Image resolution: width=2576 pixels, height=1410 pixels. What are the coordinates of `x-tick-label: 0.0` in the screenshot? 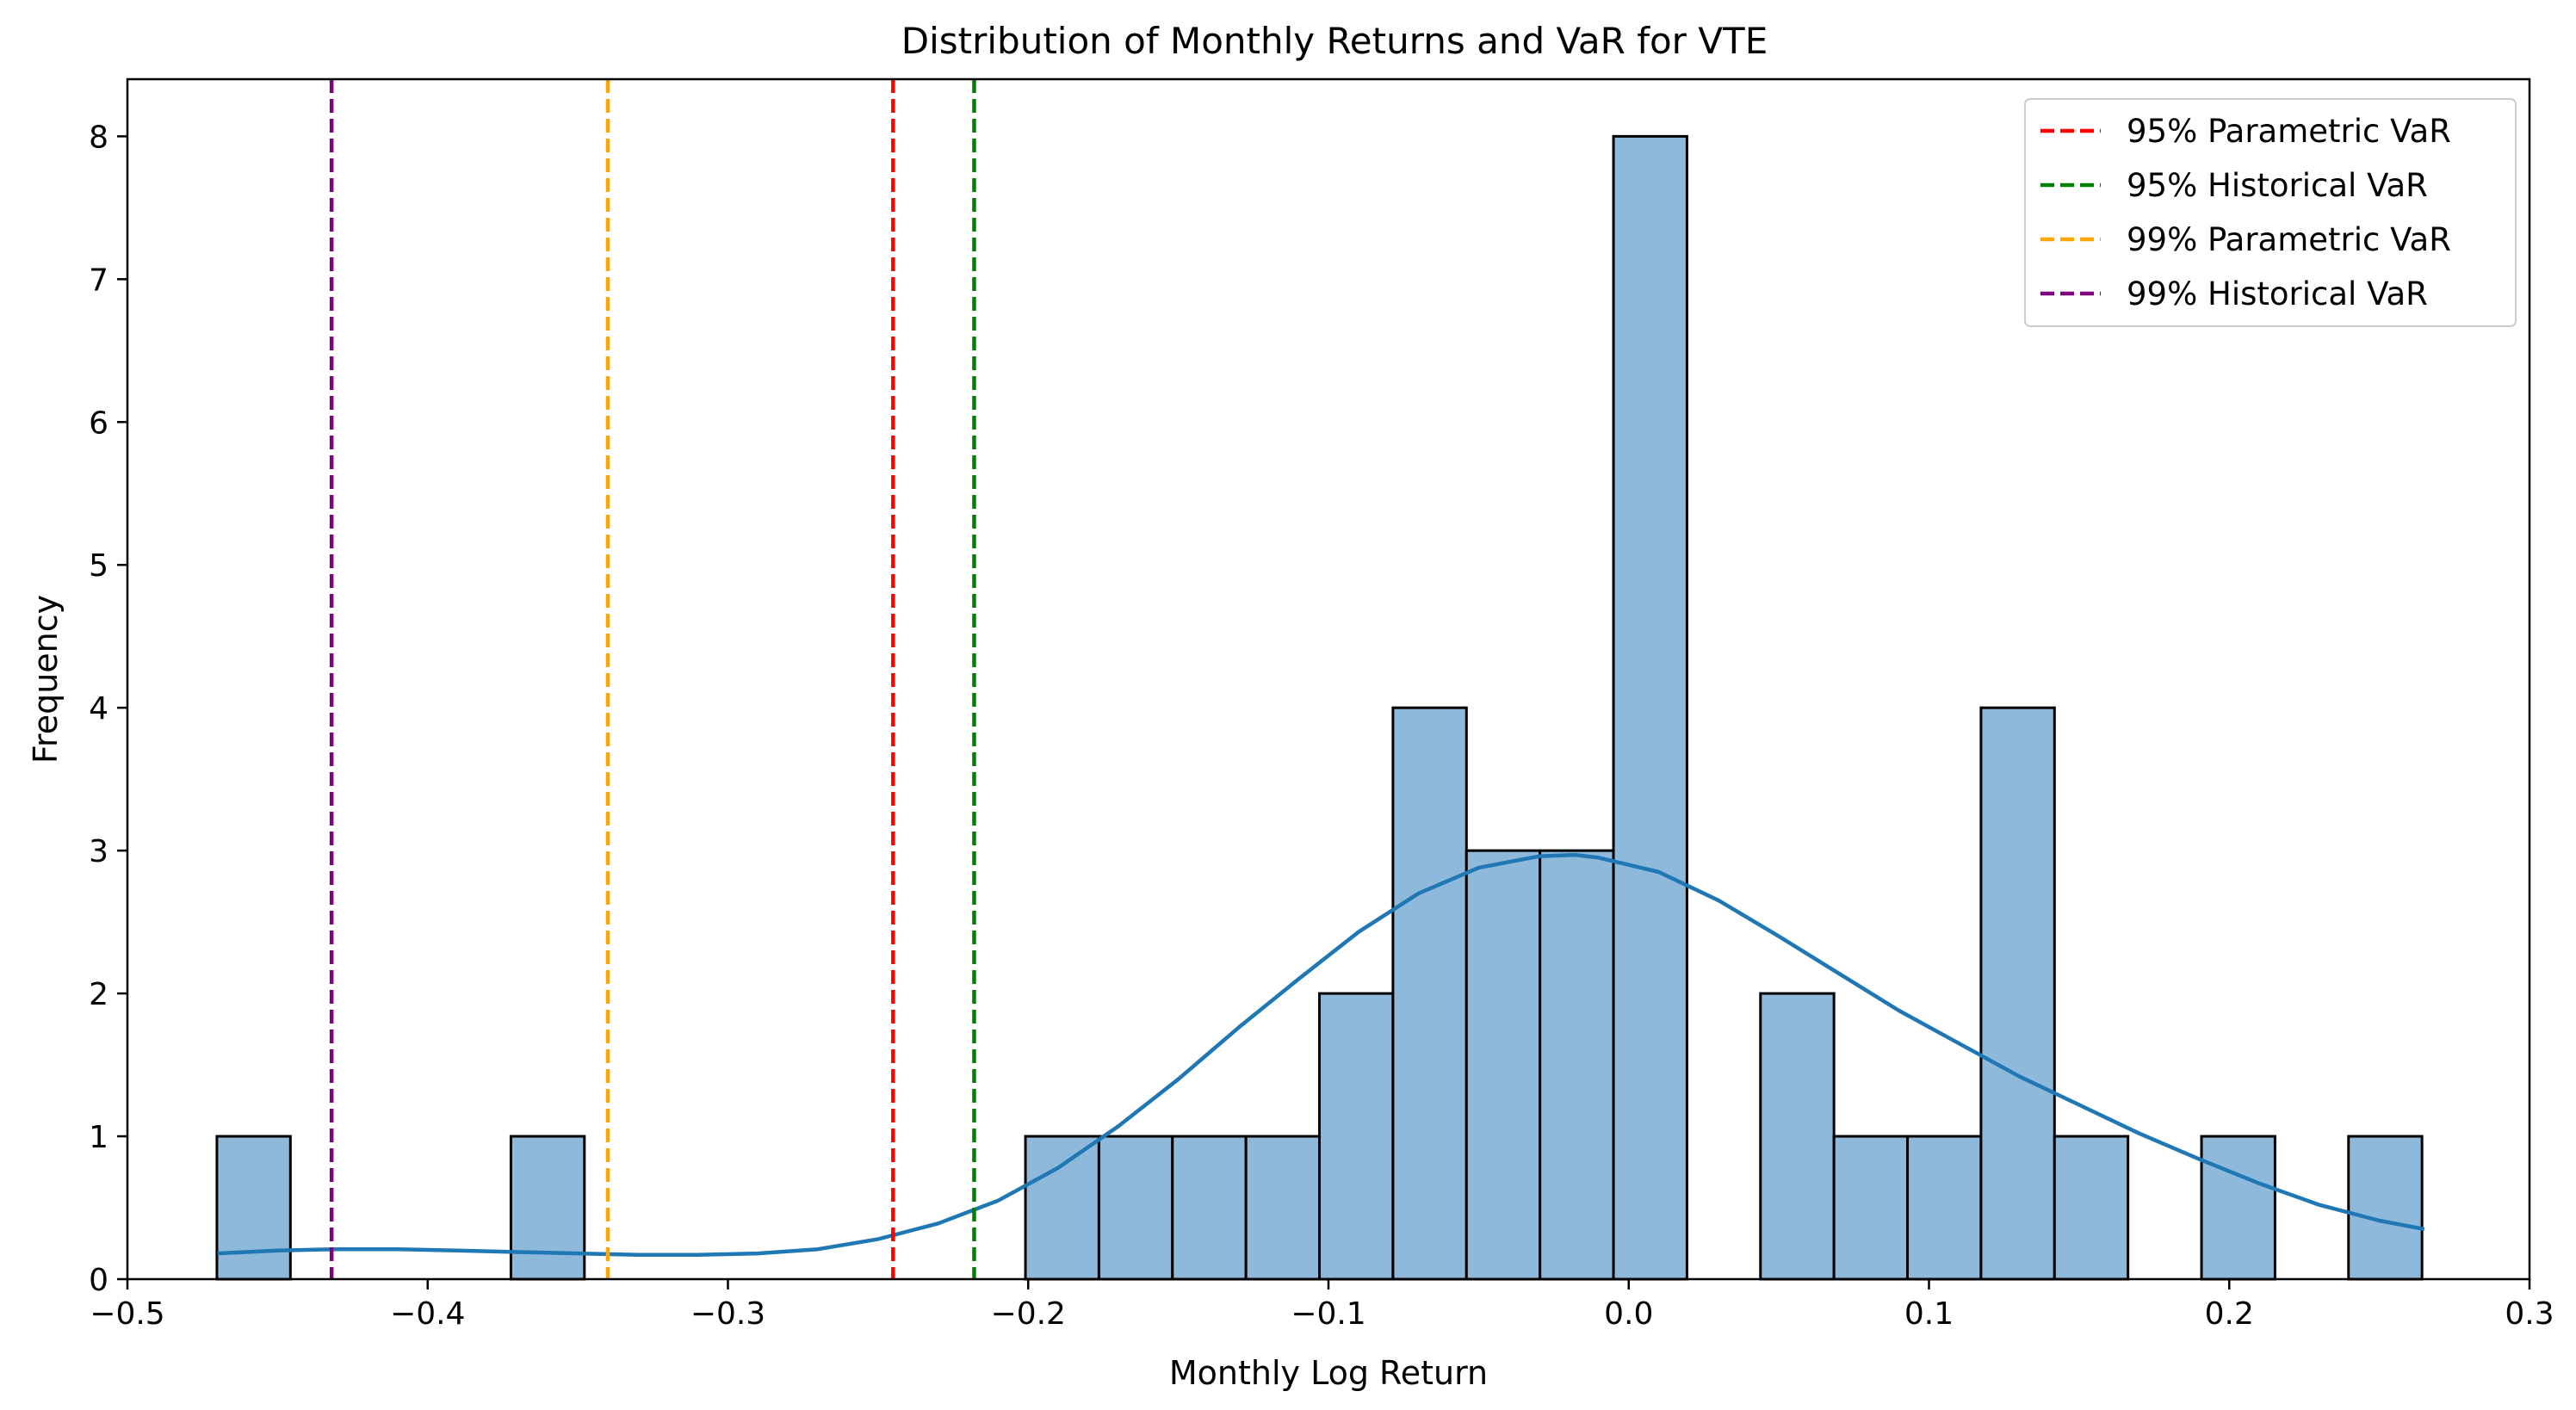 It's located at (1628, 1314).